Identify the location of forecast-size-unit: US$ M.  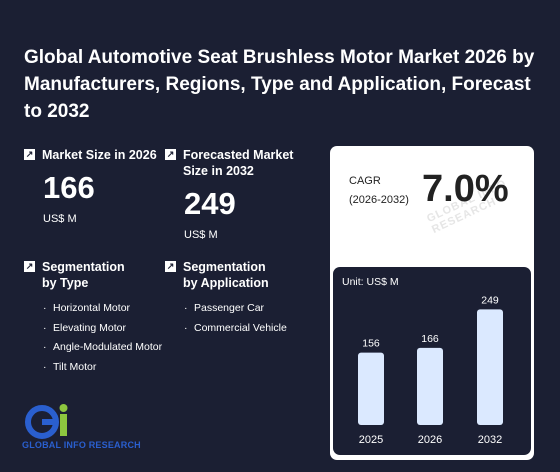
(201, 235).